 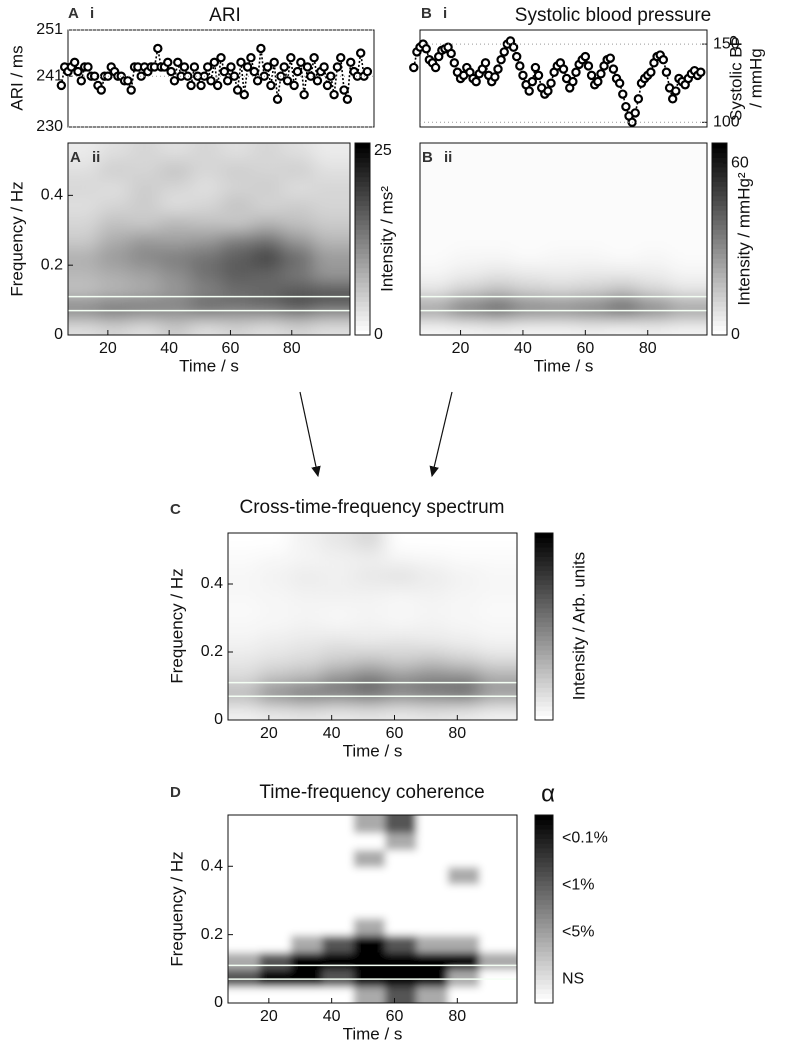 I want to click on colorbar-level-label: NS, so click(x=573, y=979).